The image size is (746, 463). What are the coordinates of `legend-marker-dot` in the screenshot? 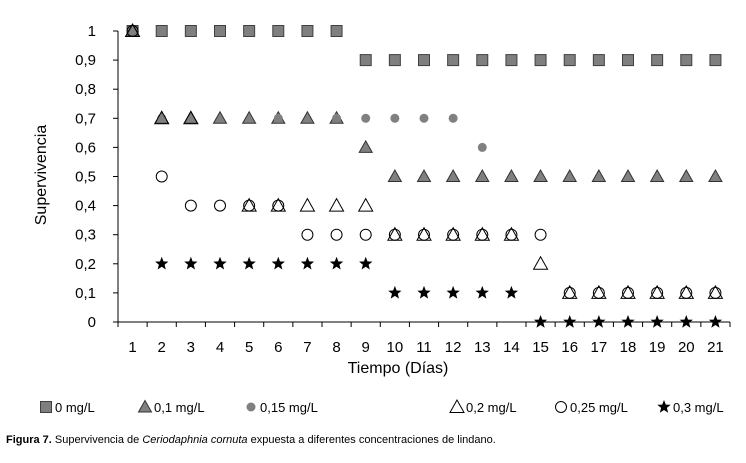 It's located at (251, 407).